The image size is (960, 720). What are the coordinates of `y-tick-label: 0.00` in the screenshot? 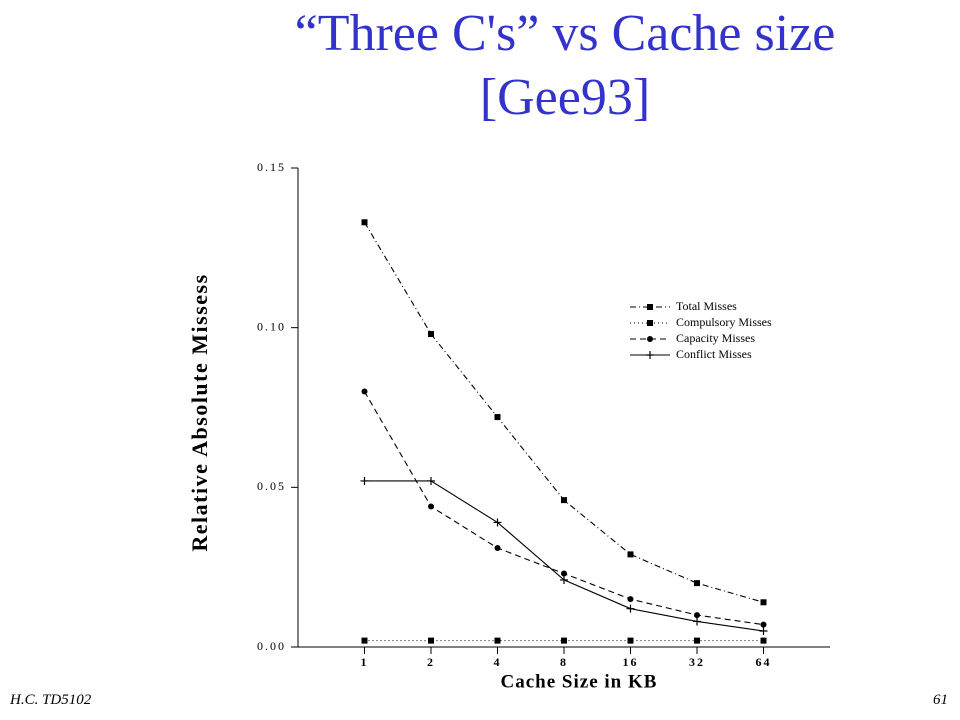 It's located at (271, 646).